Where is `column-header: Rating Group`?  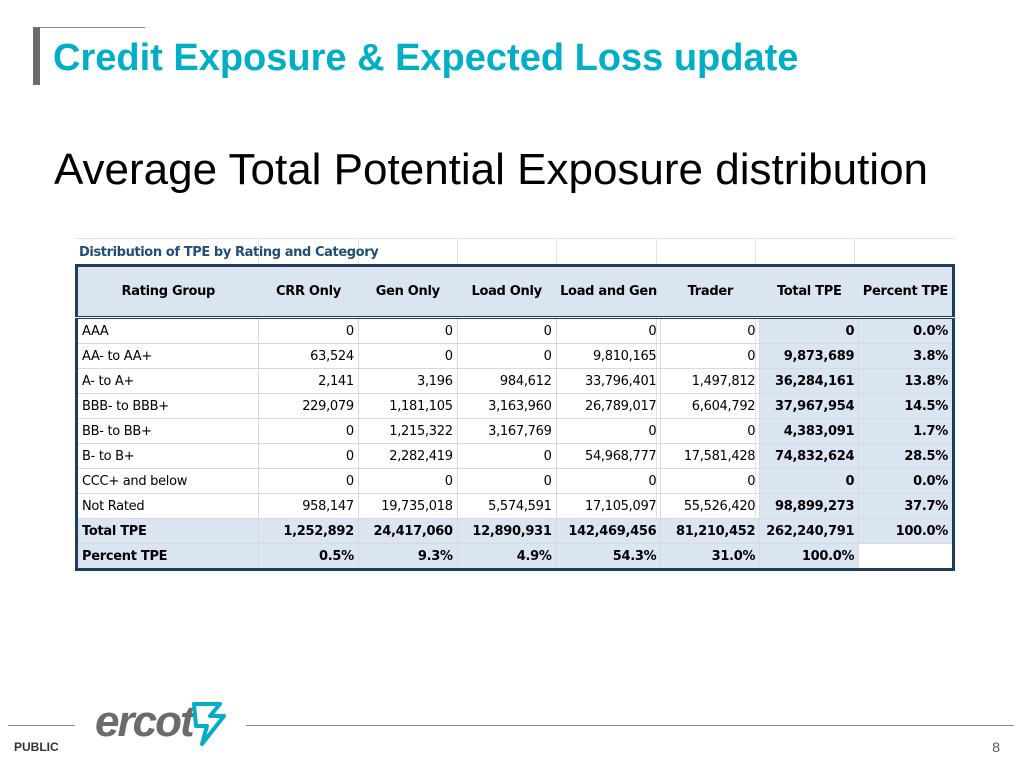
column-header: Rating Group is located at coordinates (167, 292).